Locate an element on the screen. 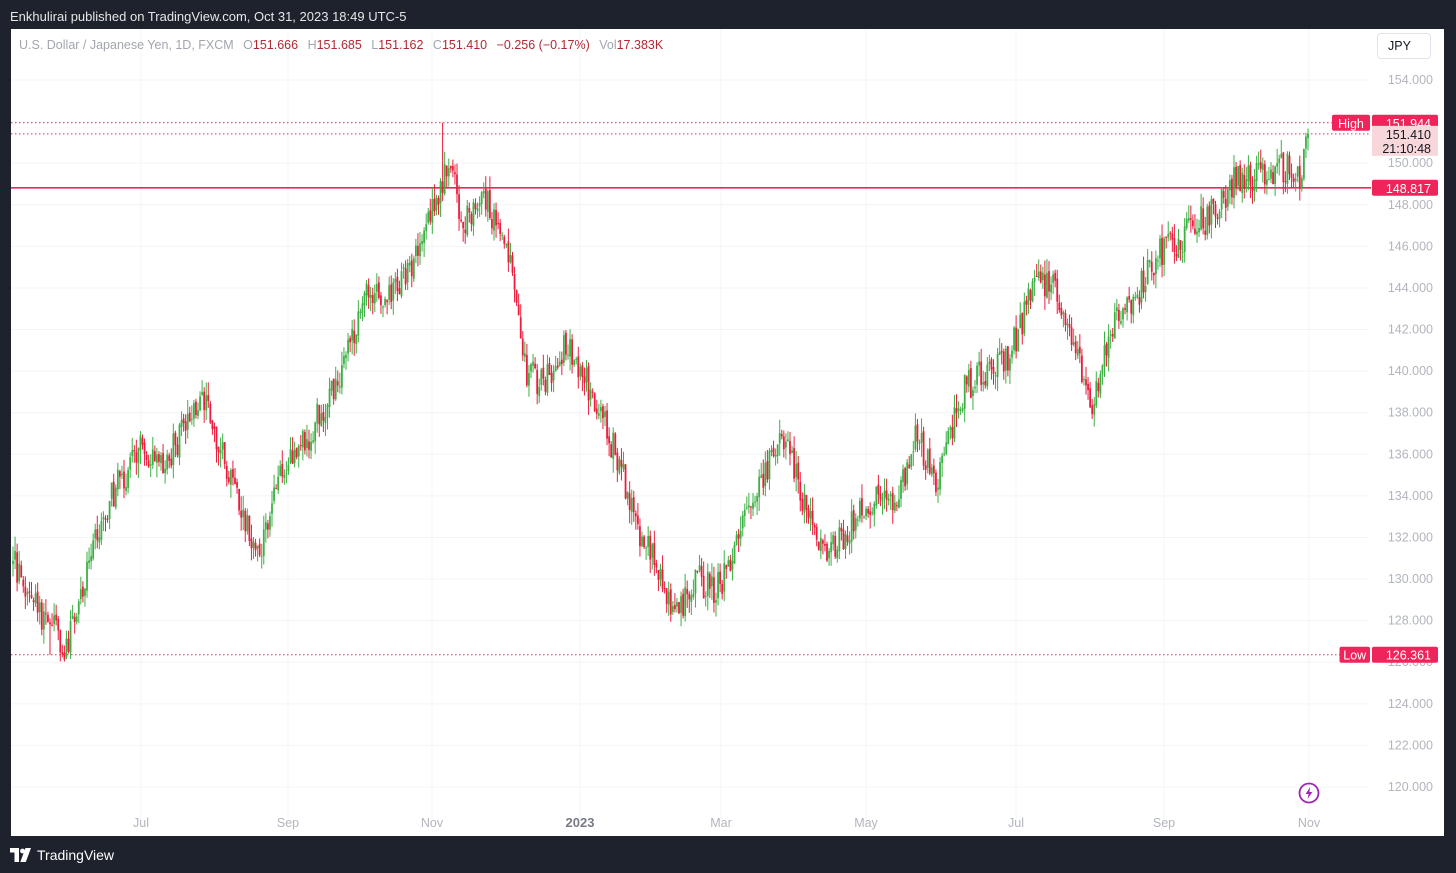  x-tick-label: Nov is located at coordinates (1309, 823).